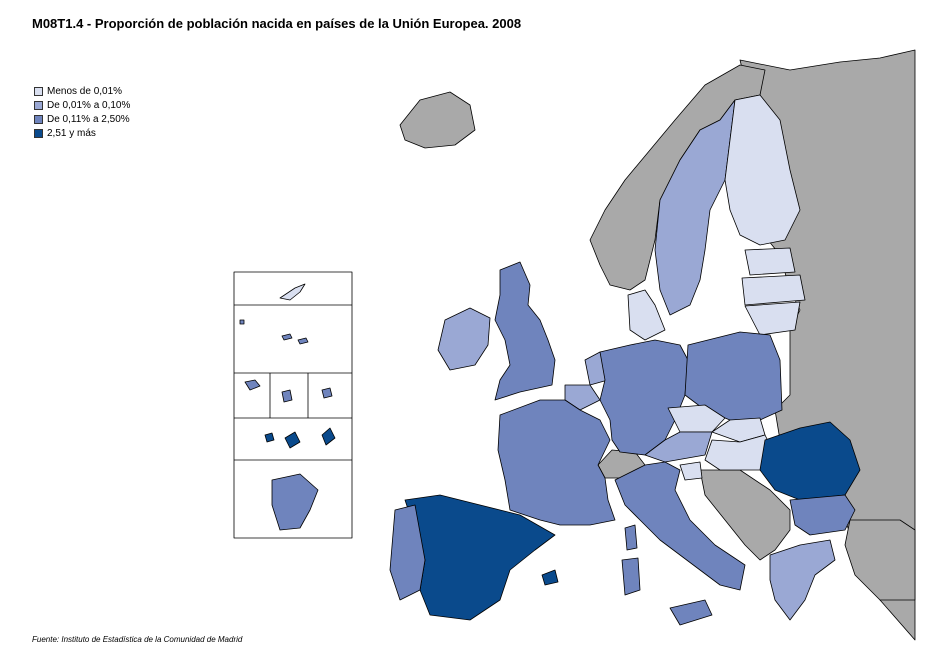 The height and width of the screenshot is (662, 935). What do you see at coordinates (631, 576) in the screenshot?
I see `sardinia` at bounding box center [631, 576].